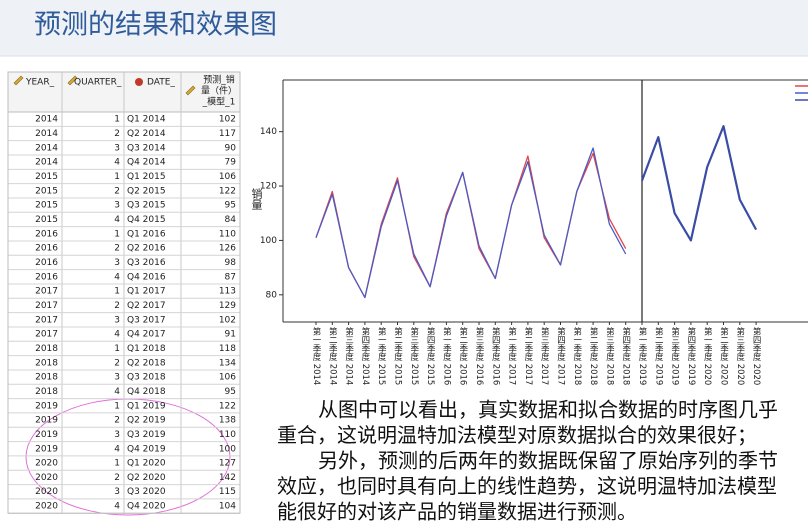  I want to click on x-tick-label: 第二季度 2020, so click(724, 355).